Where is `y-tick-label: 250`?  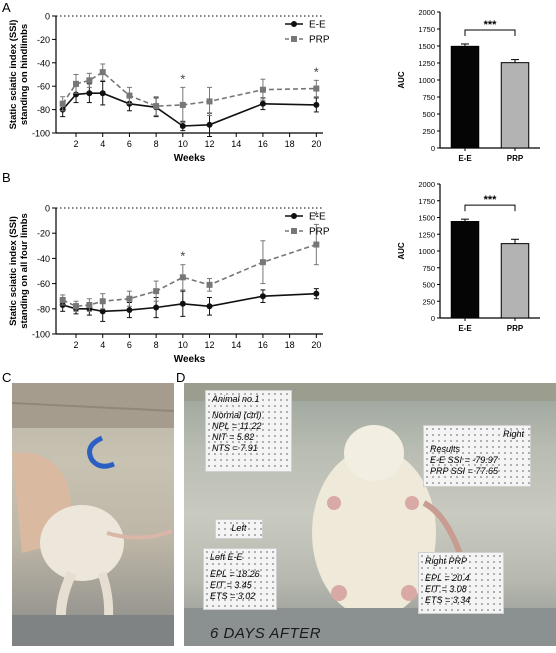 y-tick-label: 250 is located at coordinates (428, 131).